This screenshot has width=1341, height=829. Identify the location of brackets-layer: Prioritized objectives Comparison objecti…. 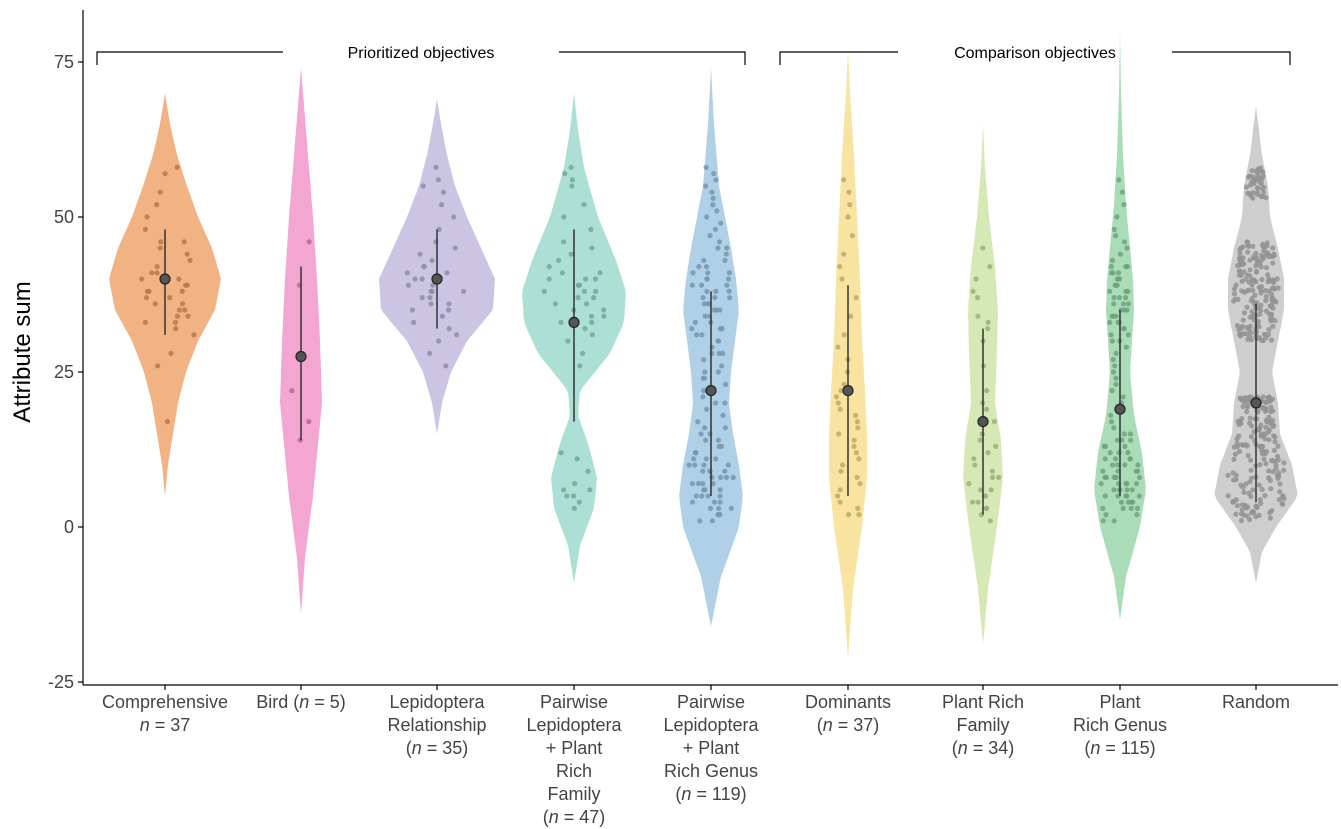
(693, 55).